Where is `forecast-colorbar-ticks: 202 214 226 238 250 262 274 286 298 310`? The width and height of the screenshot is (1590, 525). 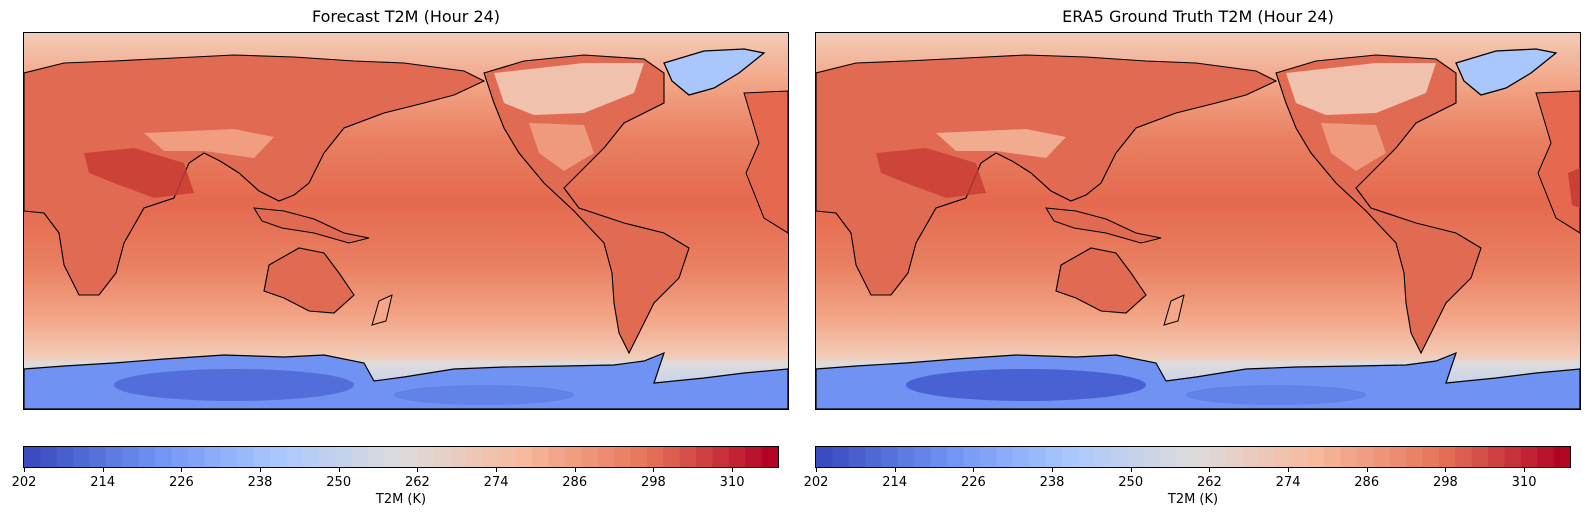
forecast-colorbar-ticks: 202 214 226 238 250 262 274 286 298 310 is located at coordinates (395, 480).